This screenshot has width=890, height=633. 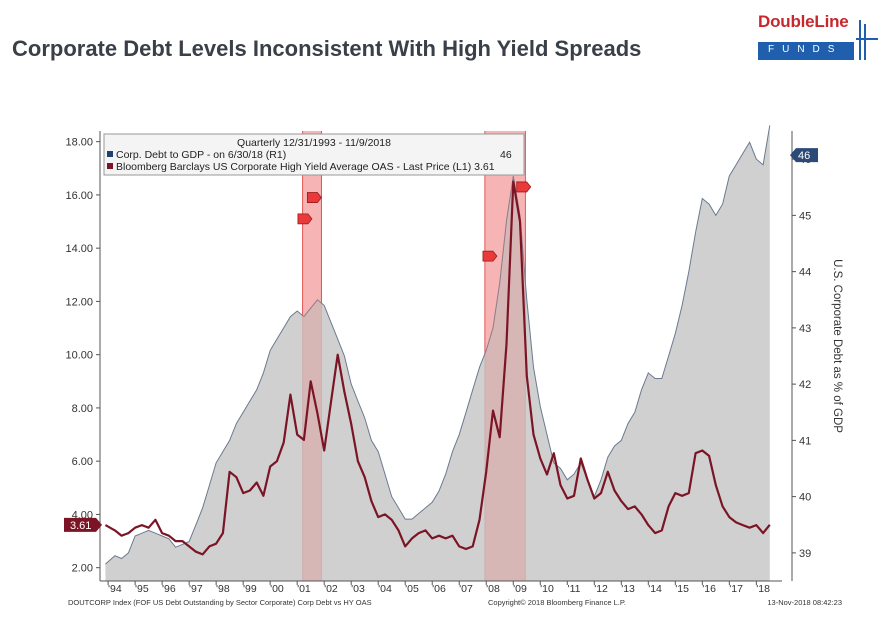 What do you see at coordinates (805, 498) in the screenshot?
I see `right-tick-label: 40` at bounding box center [805, 498].